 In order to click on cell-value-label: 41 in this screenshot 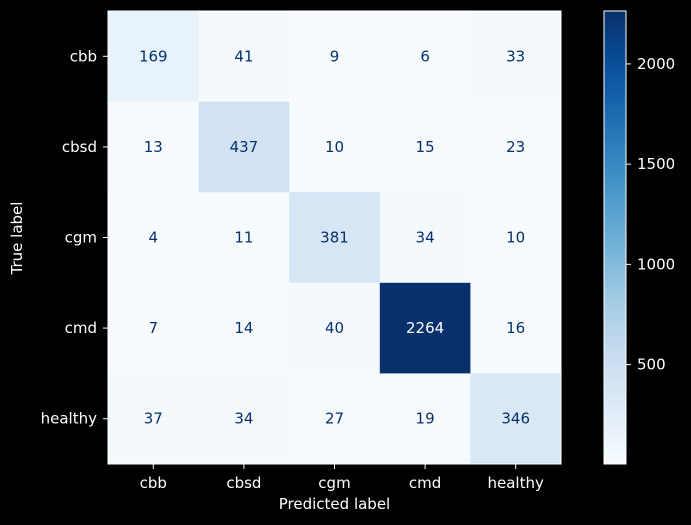, I will do `click(243, 56)`.